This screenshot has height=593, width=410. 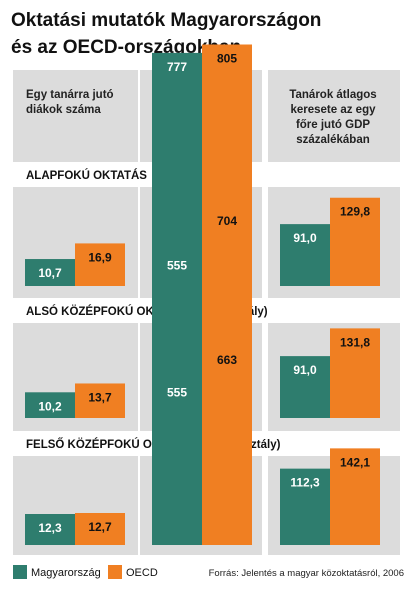 What do you see at coordinates (70, 95) in the screenshot?
I see `column-header-line: Egy tanárra jutó` at bounding box center [70, 95].